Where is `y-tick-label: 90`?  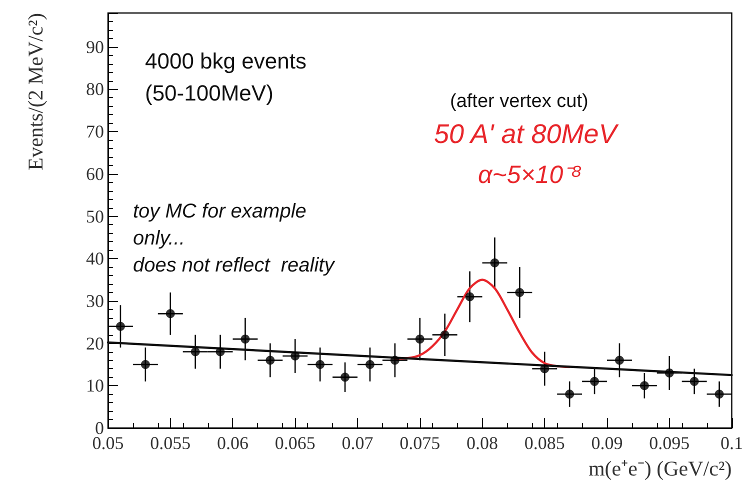
y-tick-label: 90 is located at coordinates (95, 46).